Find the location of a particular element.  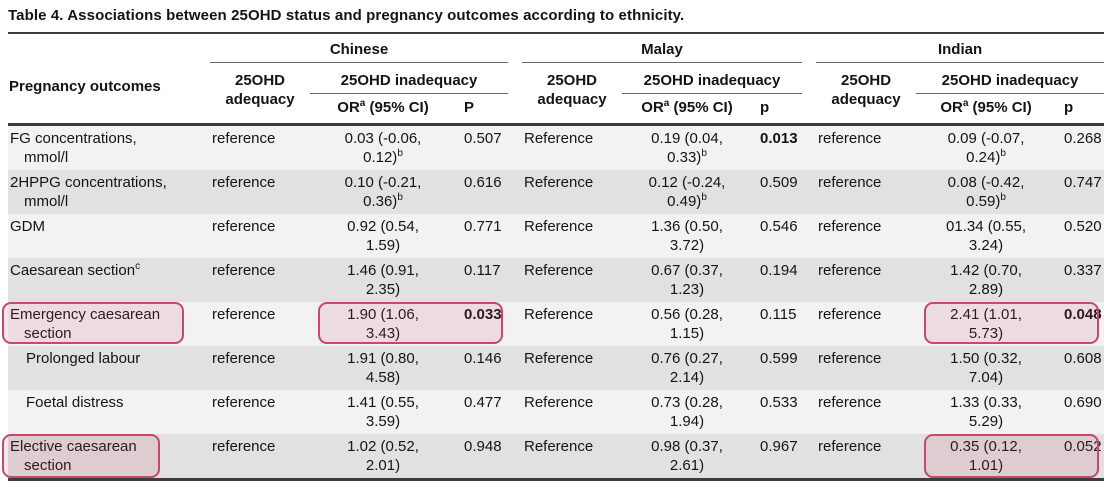

or-ci-cell: 0.03 (-0.06, 0.12)b is located at coordinates (383, 148).